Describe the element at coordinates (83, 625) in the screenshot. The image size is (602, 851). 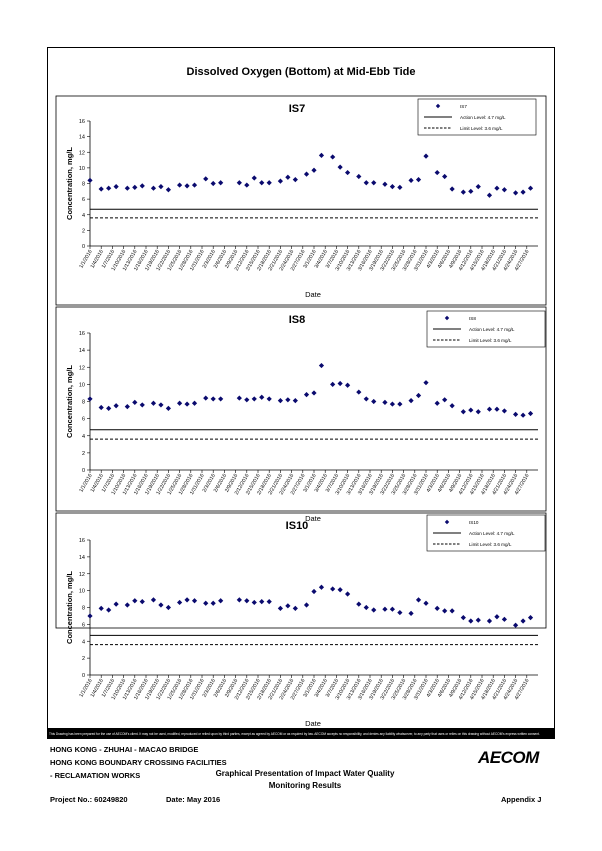
I see `y-tick-label: 6` at that location.